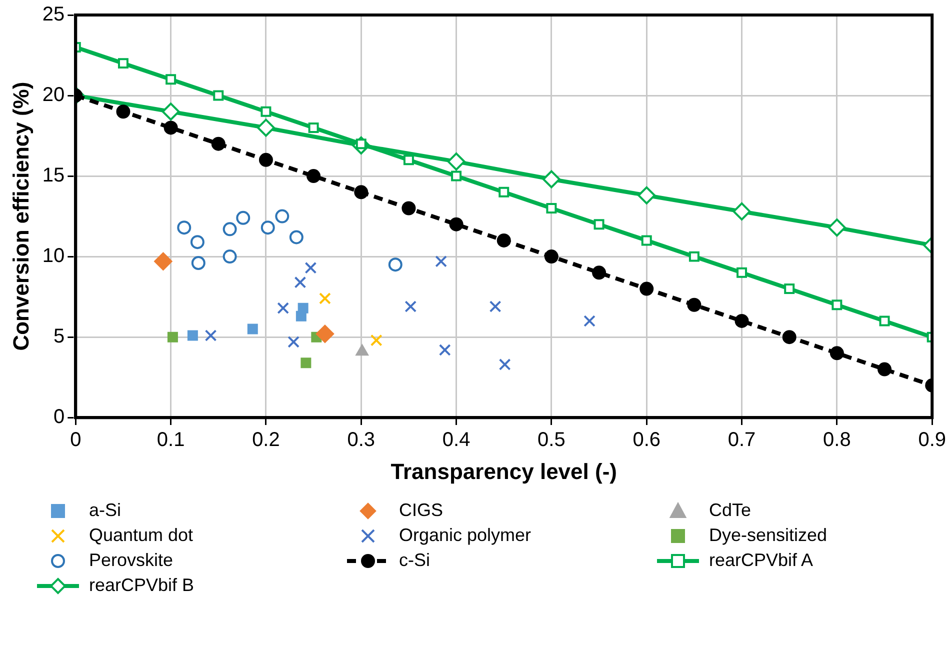 The image size is (949, 661). I want to click on x-tick-label: 0.2, so click(266, 440).